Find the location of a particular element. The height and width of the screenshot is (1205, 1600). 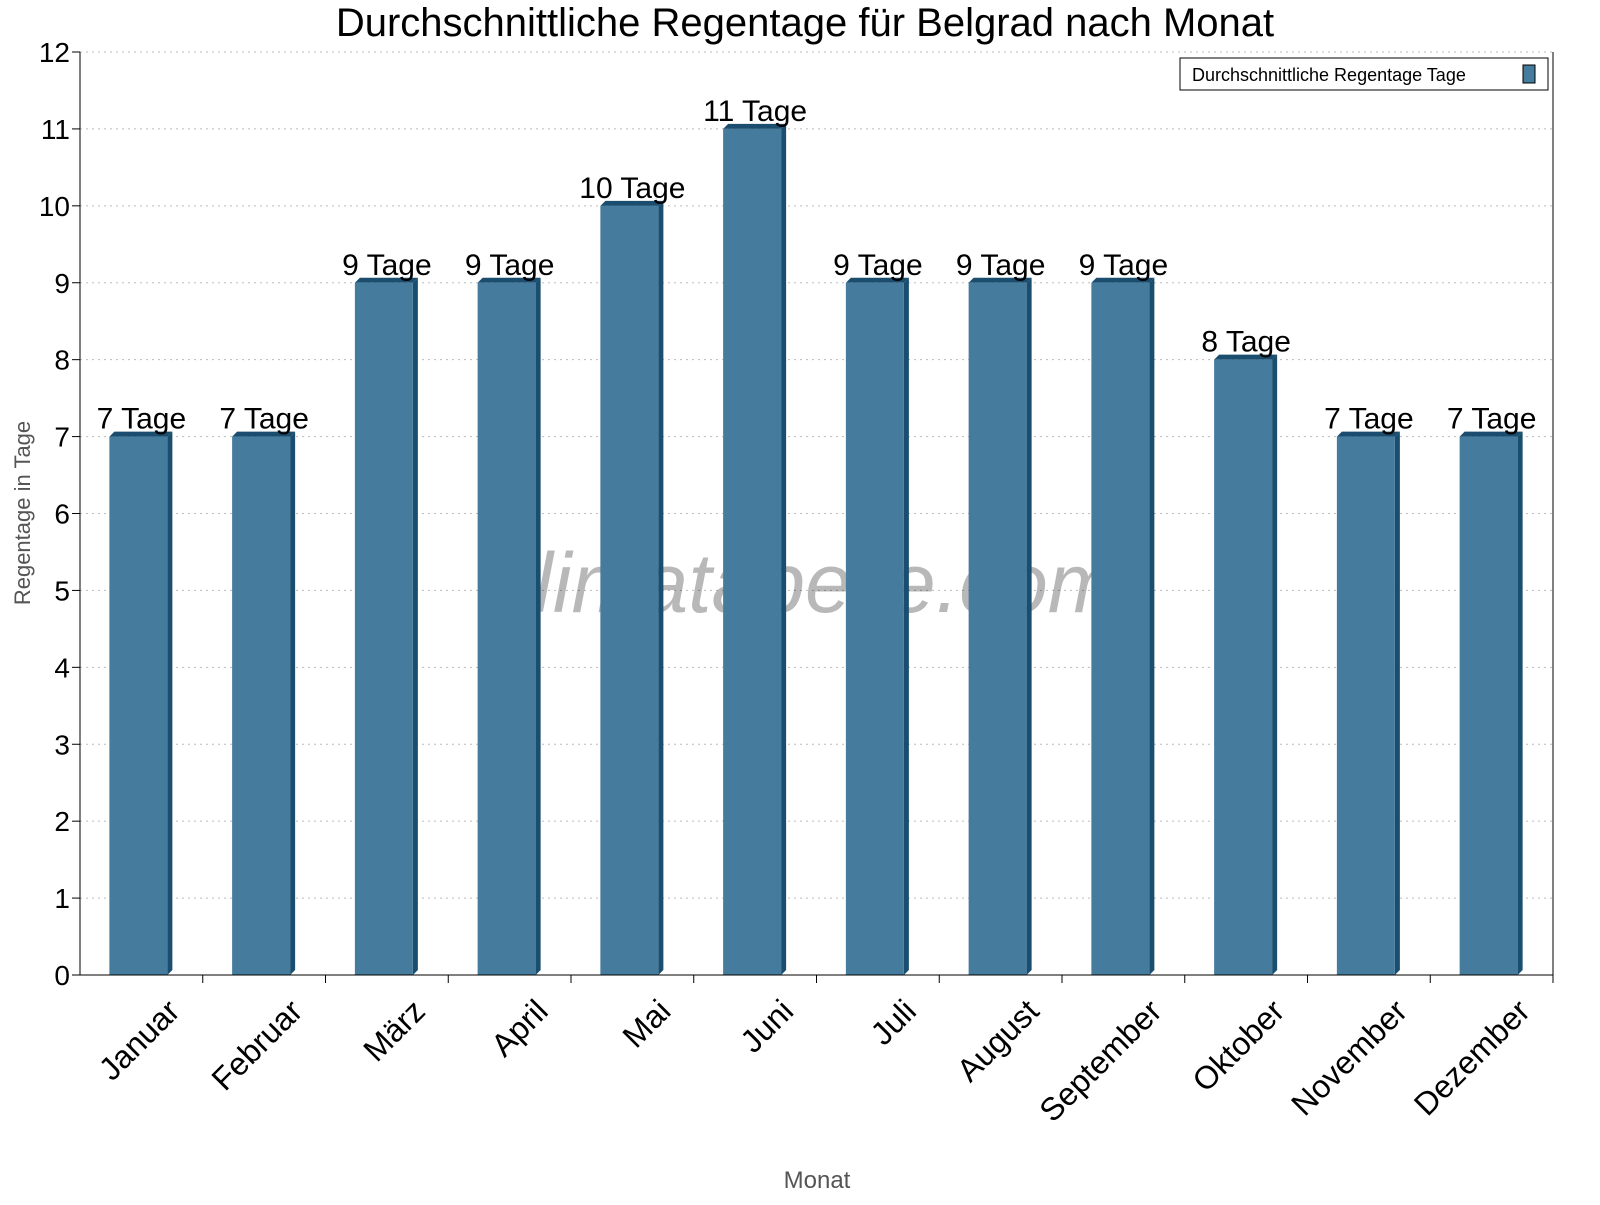

y-tick-label: 0 is located at coordinates (62, 975).